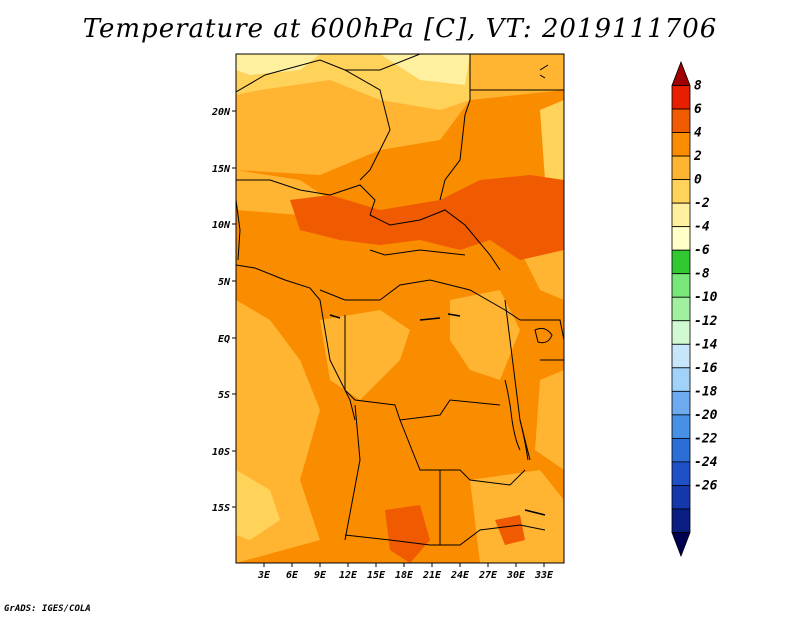  What do you see at coordinates (224, 395) in the screenshot?
I see `y-tick-label: 5S` at bounding box center [224, 395].